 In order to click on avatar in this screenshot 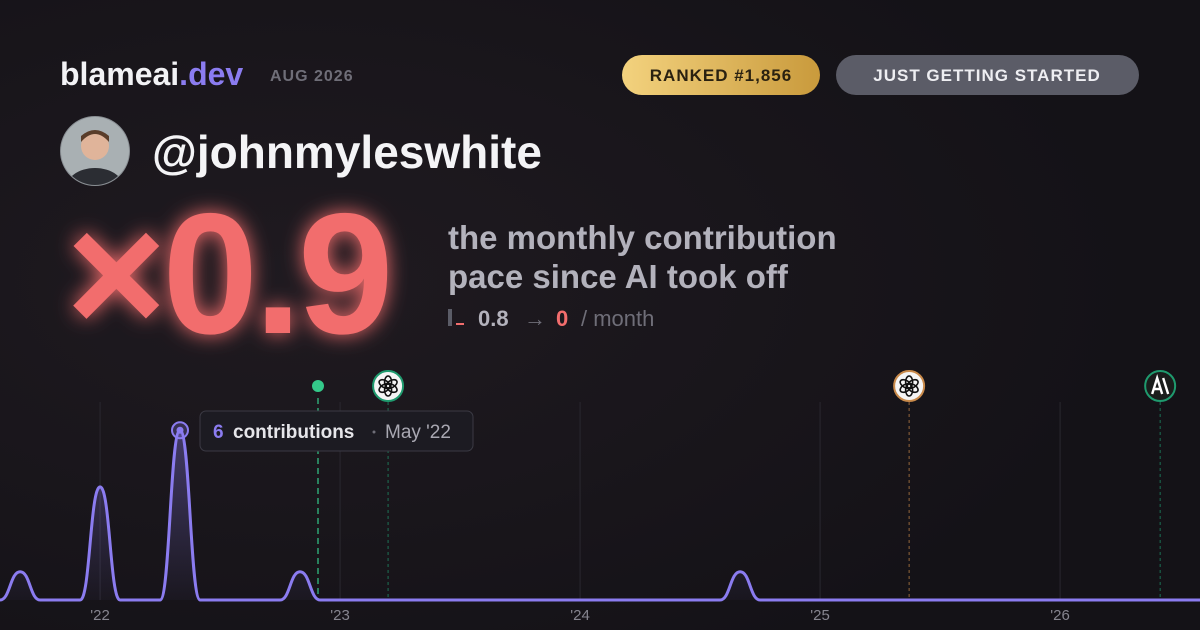, I will do `click(95, 151)`.